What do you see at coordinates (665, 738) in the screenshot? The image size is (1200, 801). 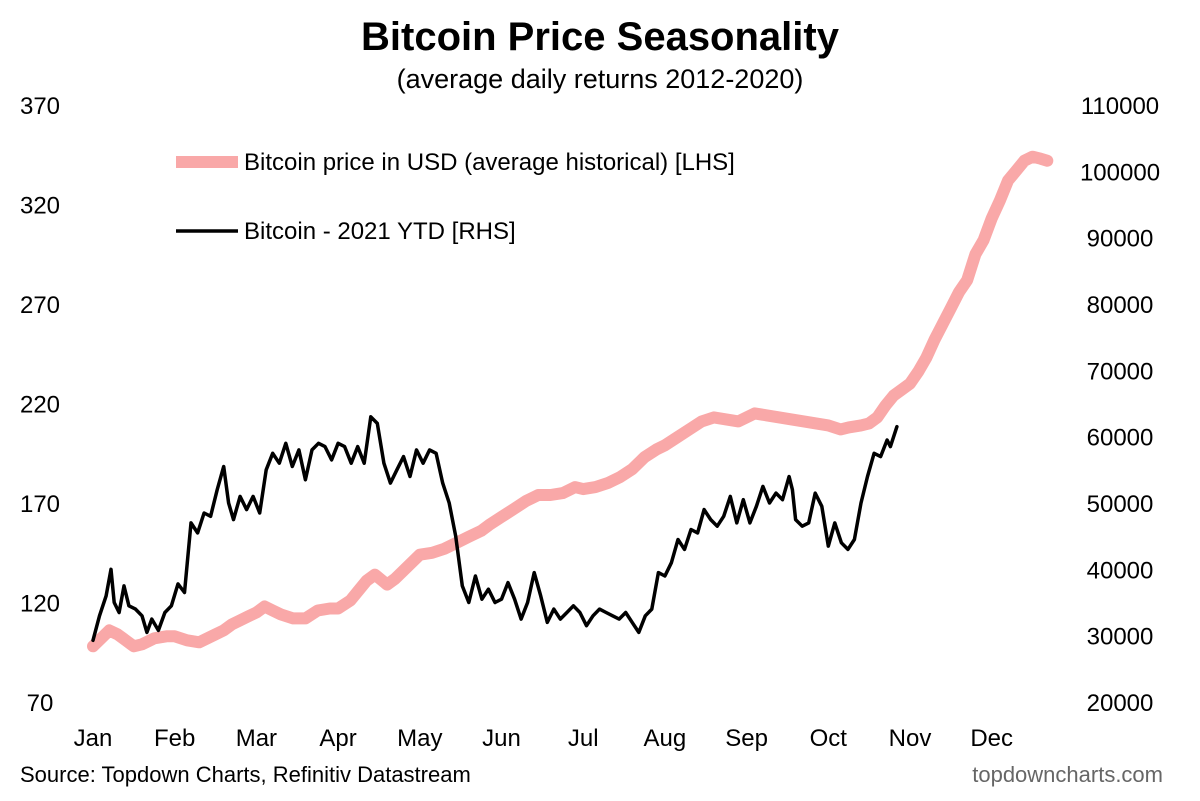 I see `x-tick-label: Aug` at bounding box center [665, 738].